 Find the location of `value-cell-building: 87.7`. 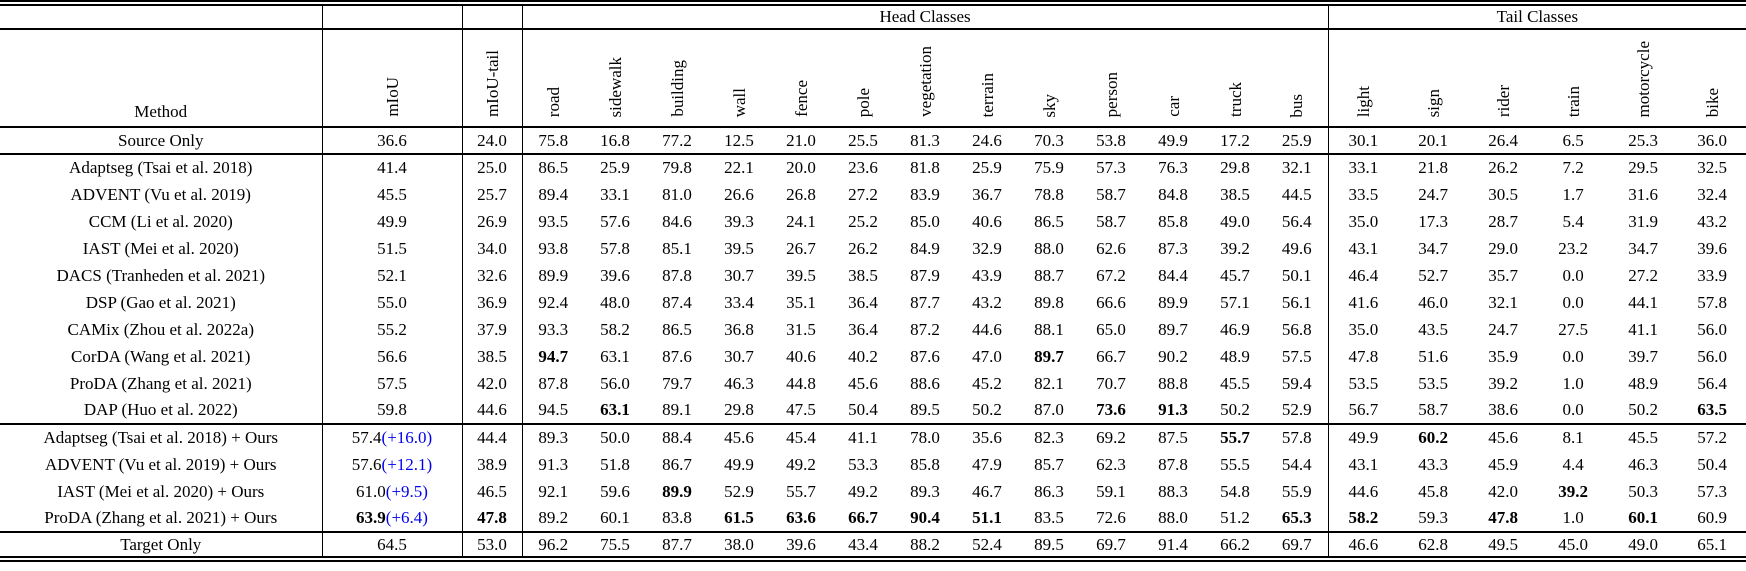

value-cell-building: 87.7 is located at coordinates (677, 544).